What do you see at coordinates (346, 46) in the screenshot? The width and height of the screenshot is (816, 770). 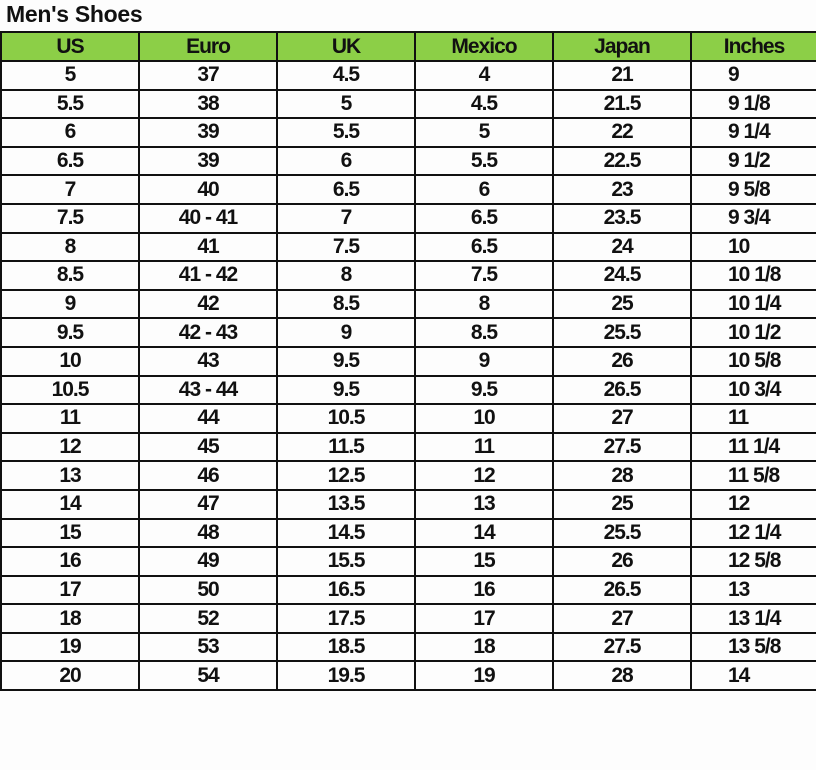 I see `column-header-uk: UK` at bounding box center [346, 46].